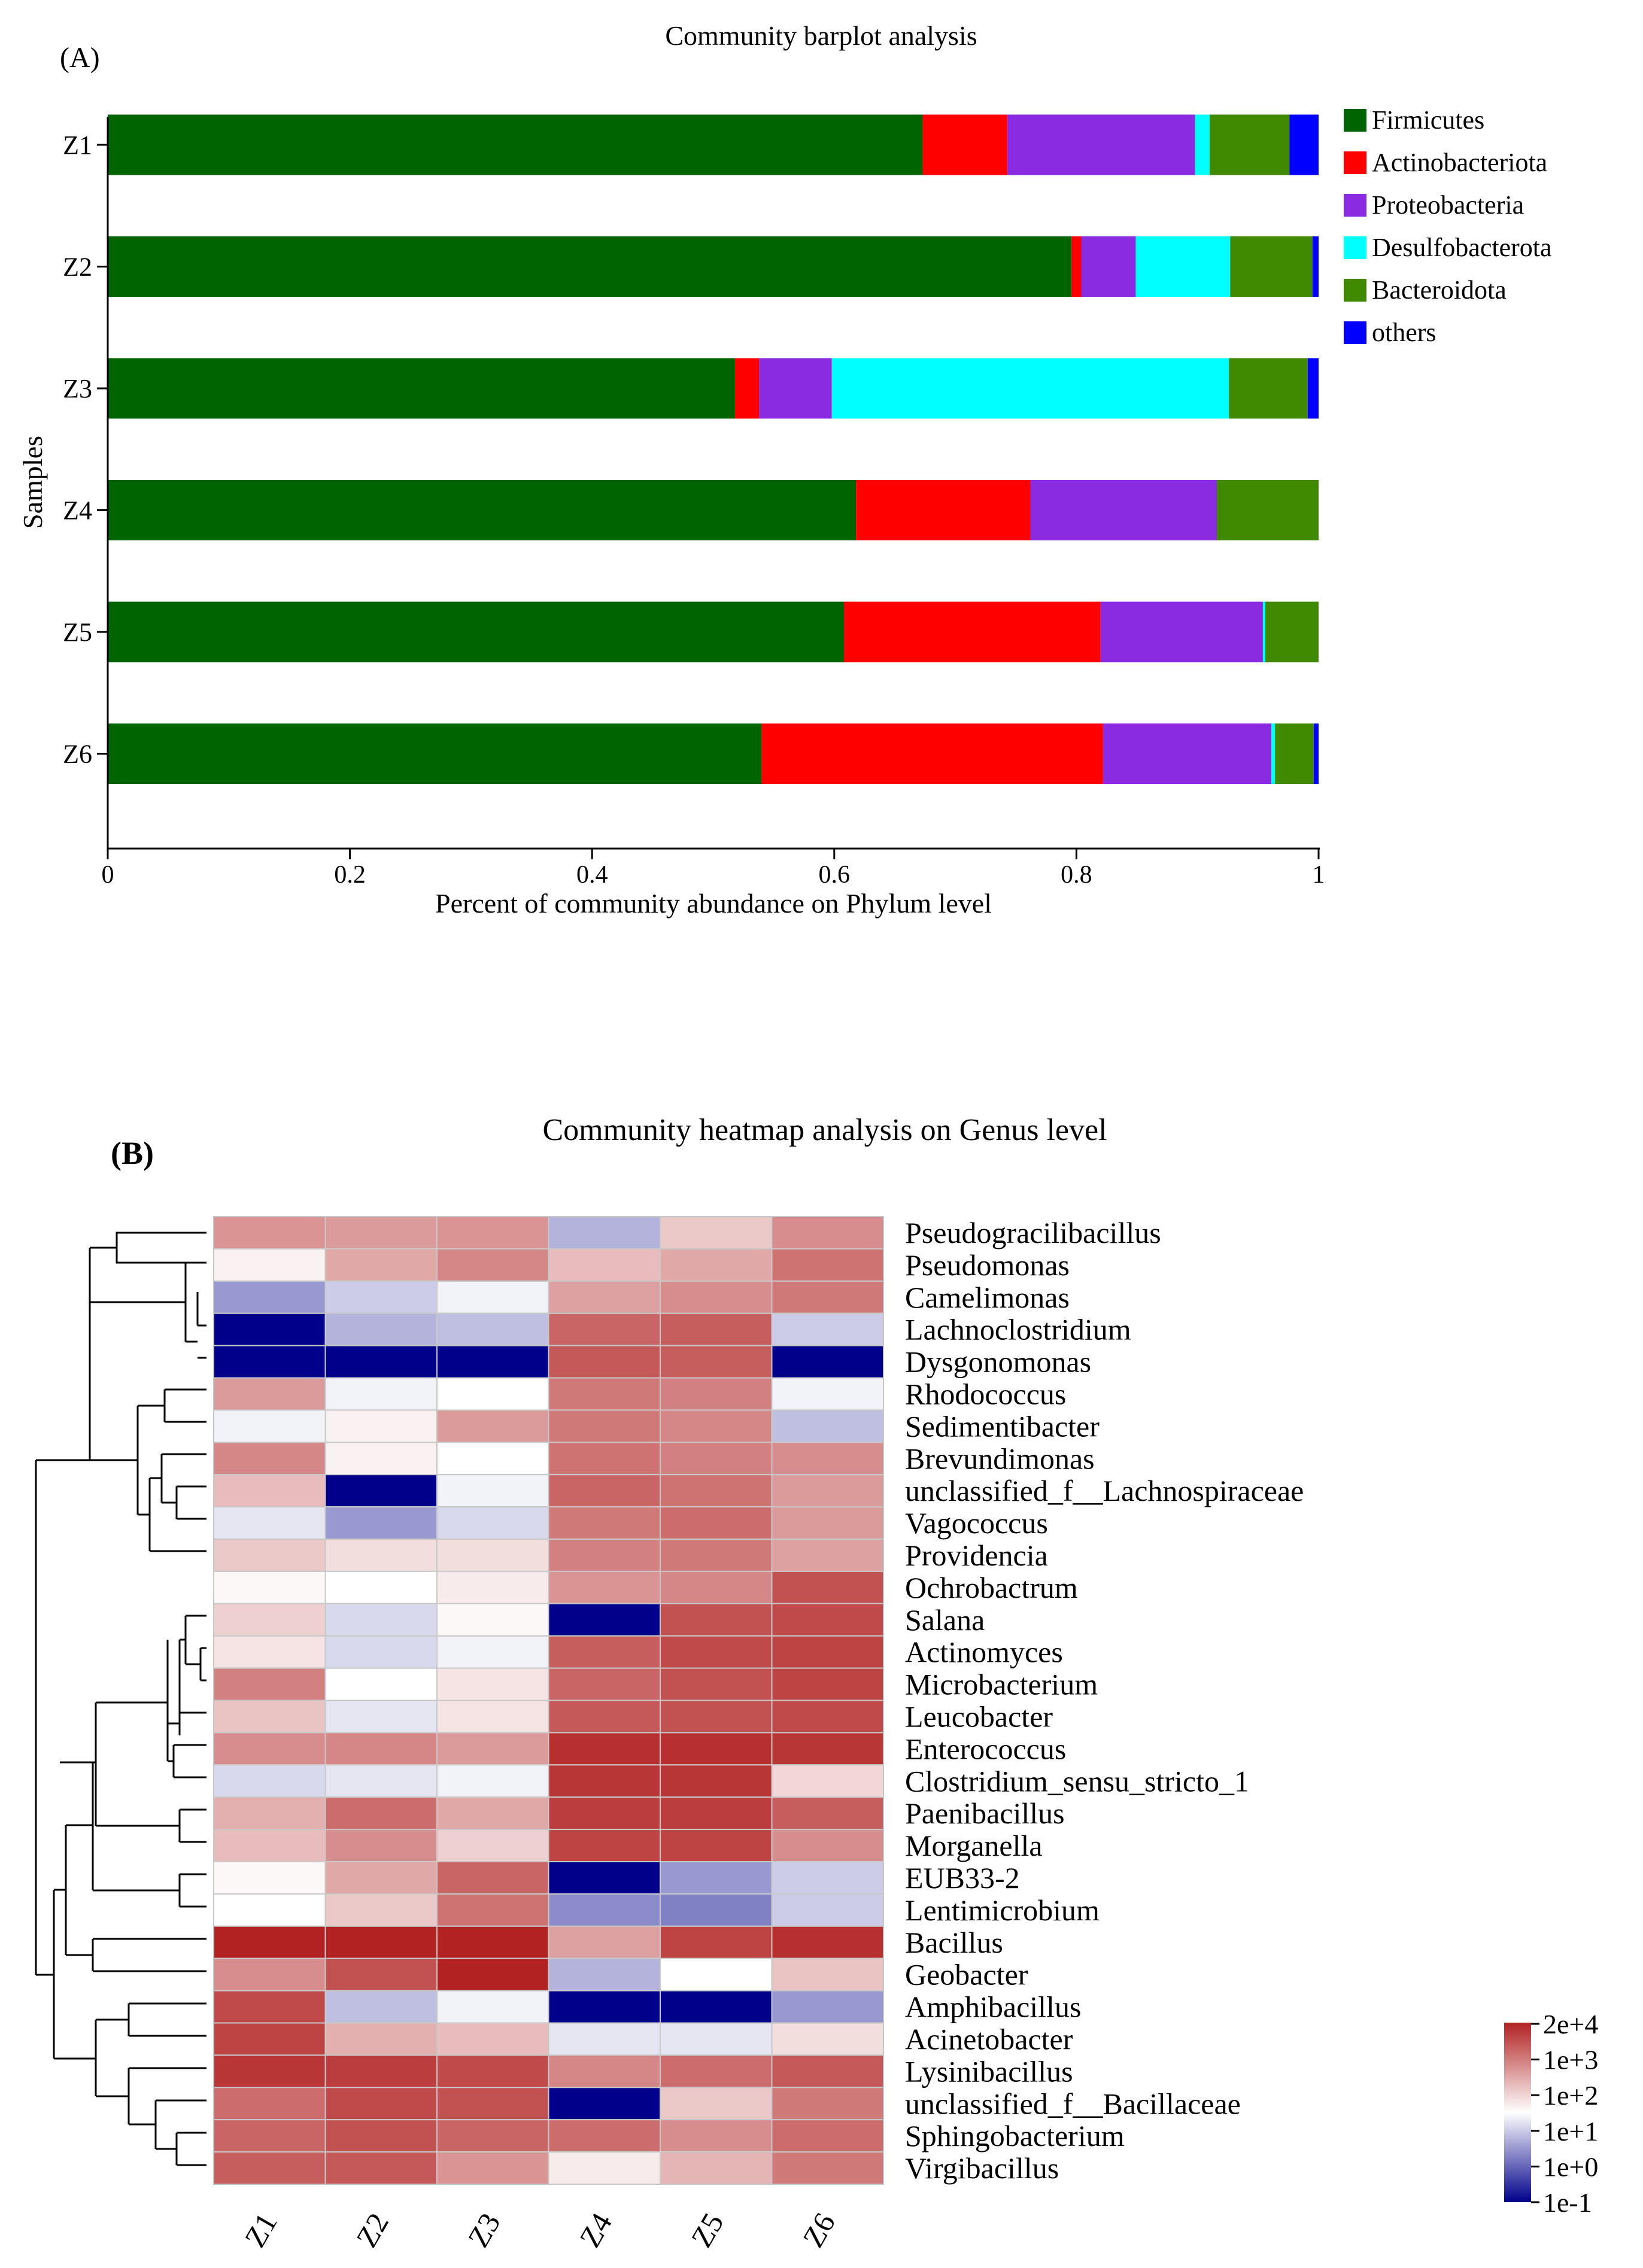  What do you see at coordinates (350, 875) in the screenshot?
I see `x-tick-label: 0.2` at bounding box center [350, 875].